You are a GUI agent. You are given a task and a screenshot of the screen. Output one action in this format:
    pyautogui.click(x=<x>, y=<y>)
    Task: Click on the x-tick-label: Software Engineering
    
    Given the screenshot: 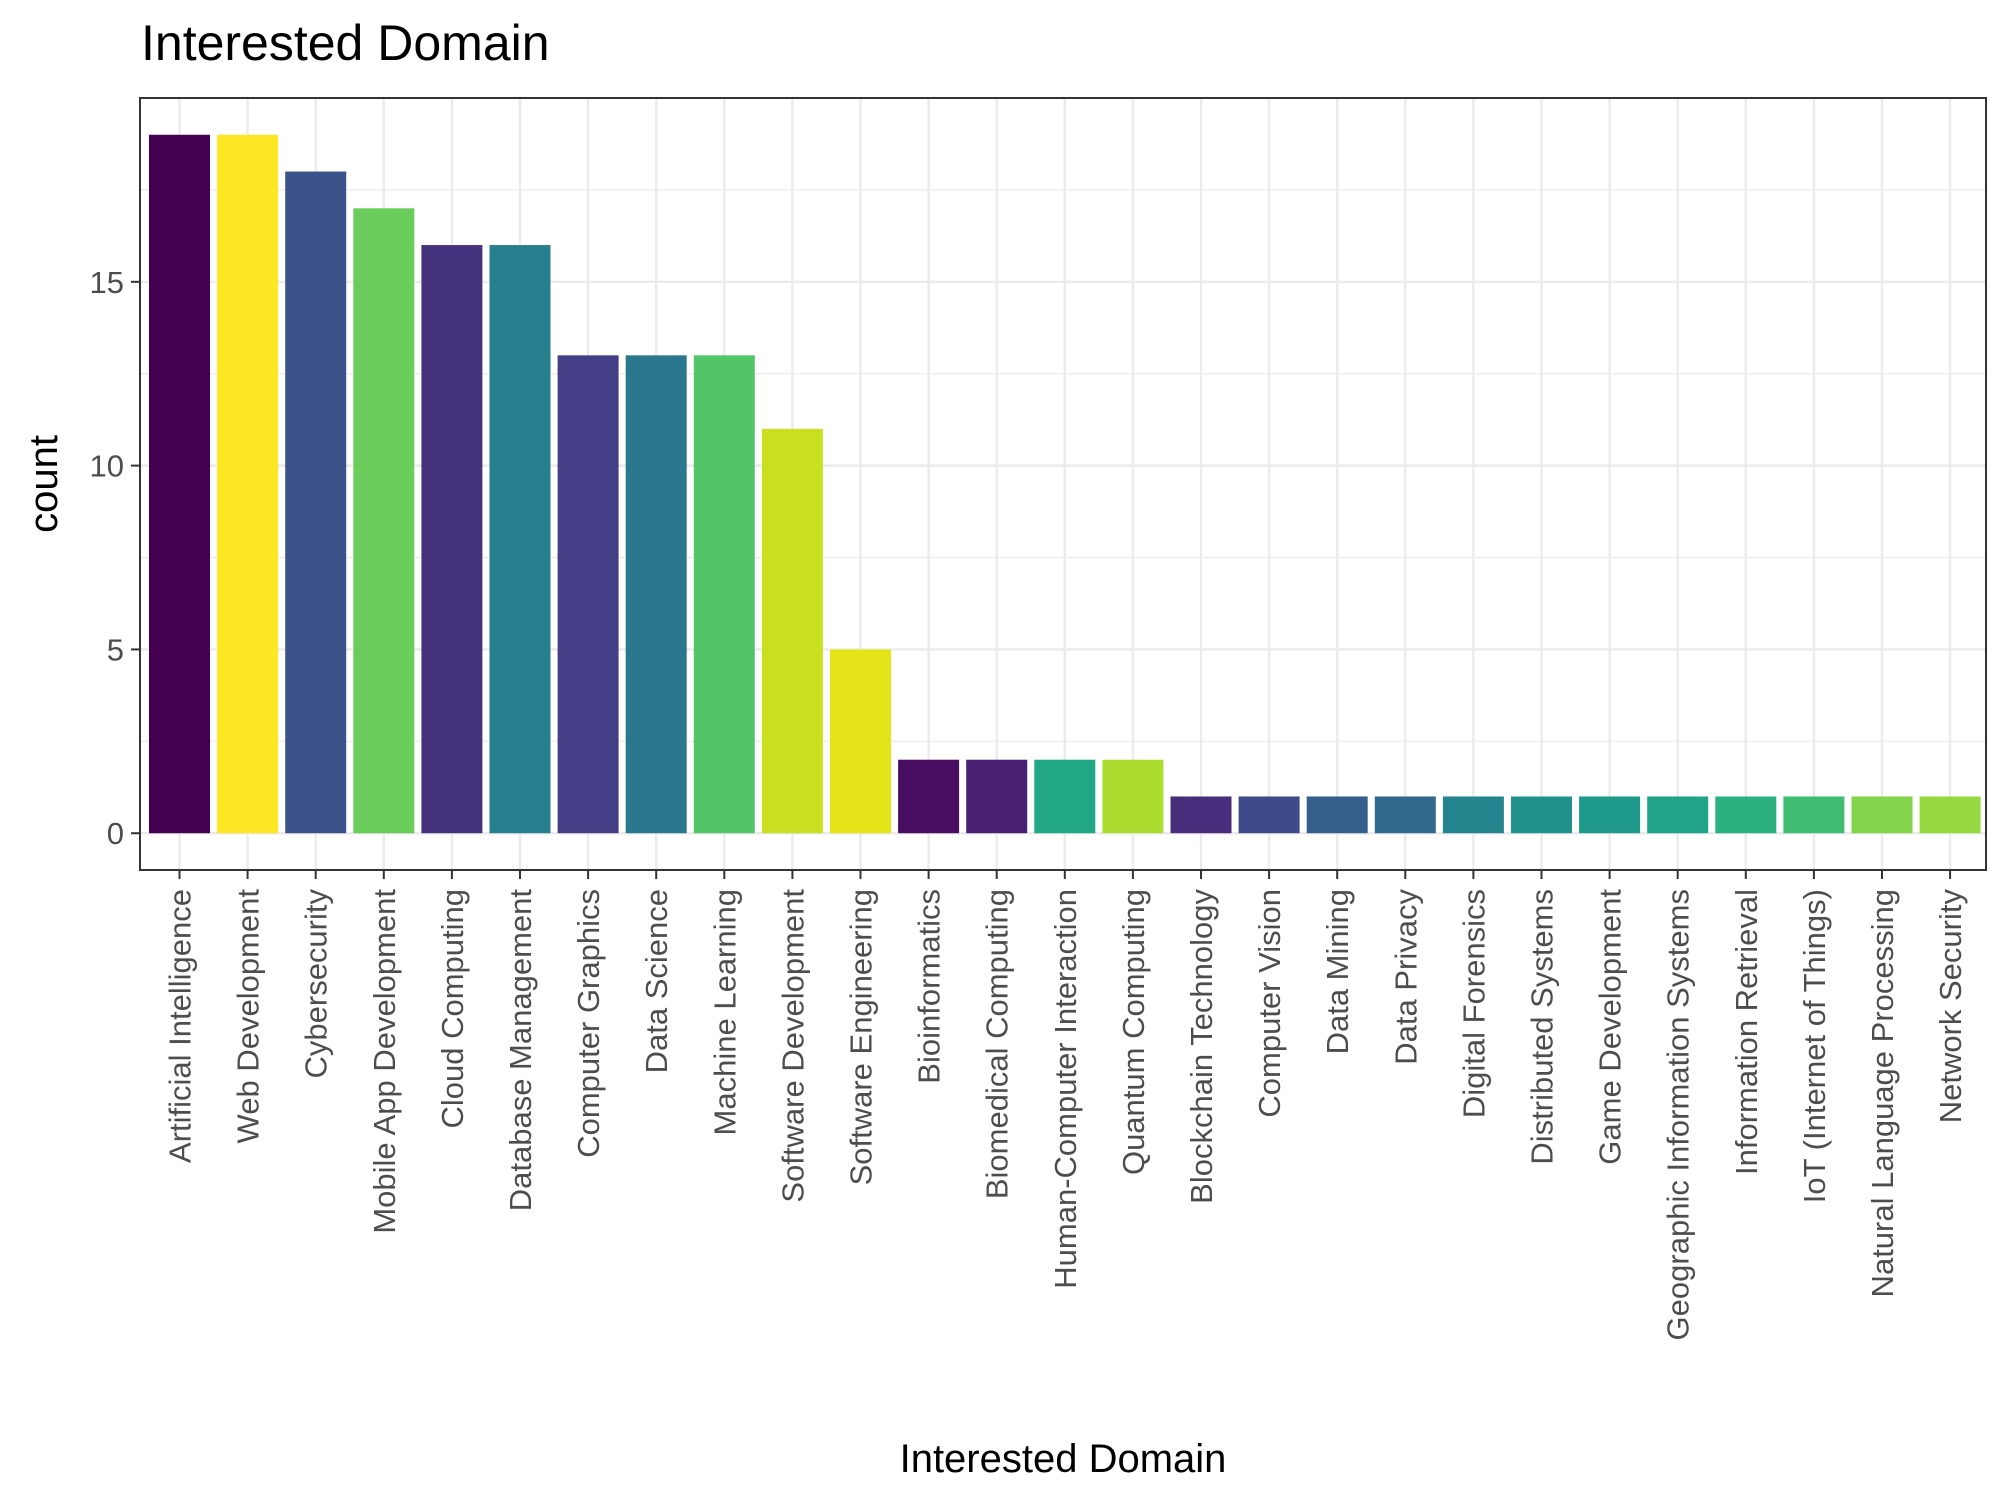 What is the action you would take?
    pyautogui.click(x=861, y=1037)
    